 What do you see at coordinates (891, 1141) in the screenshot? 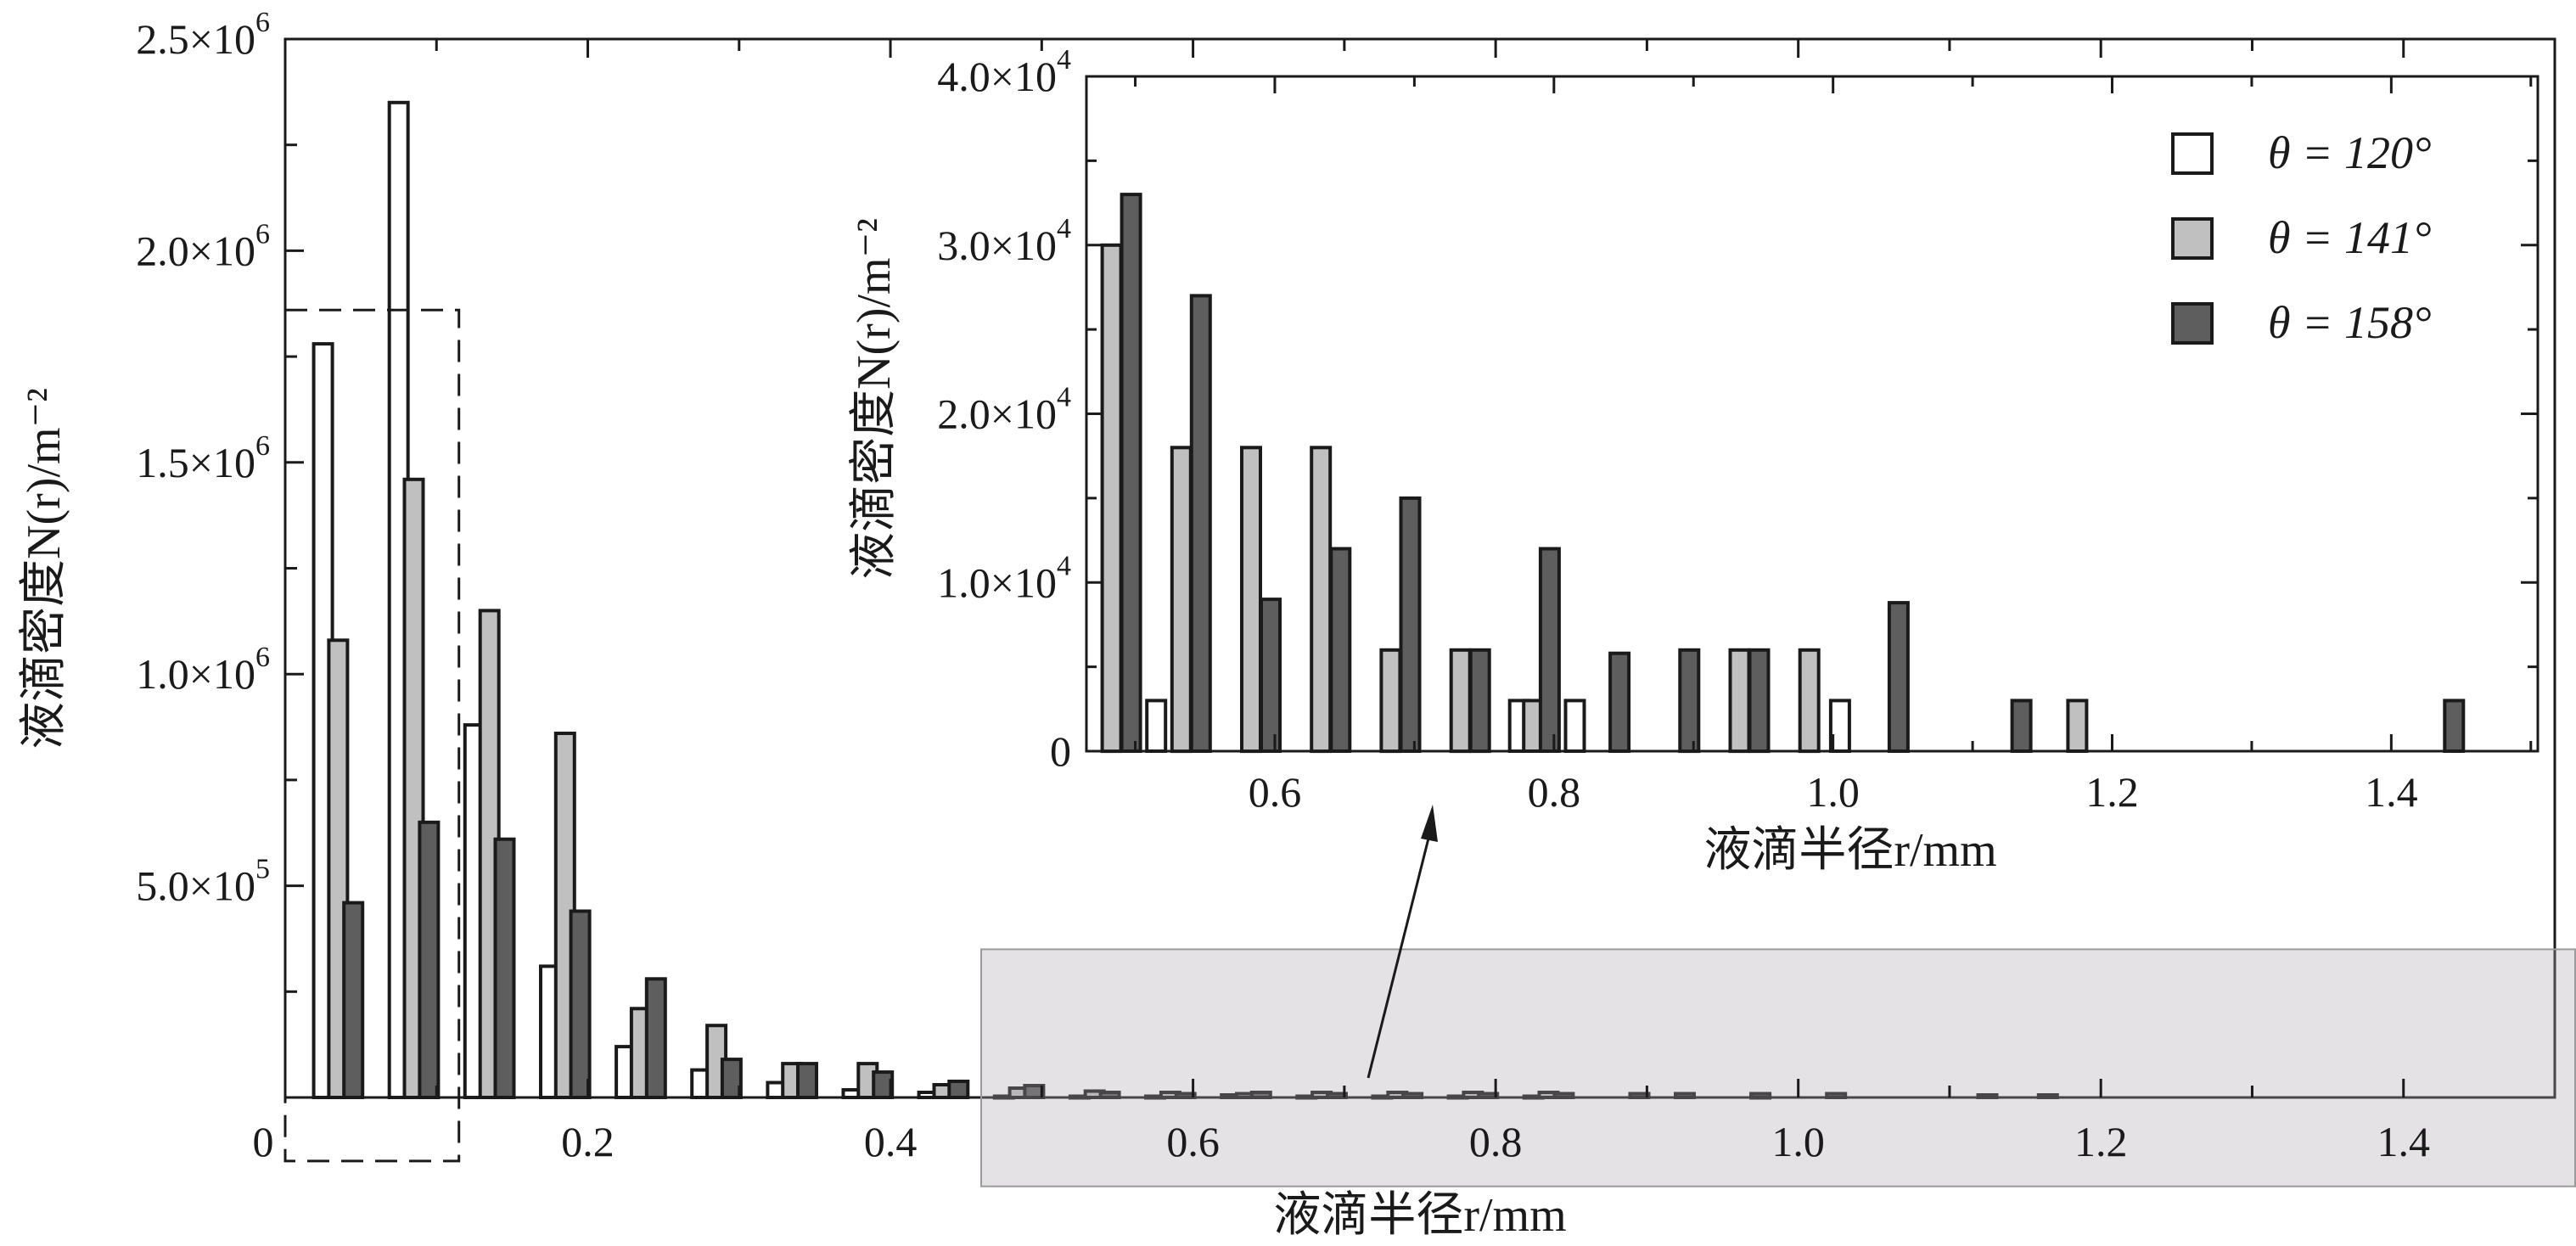
I see `main-x-tick-label-1: 0.4` at bounding box center [891, 1141].